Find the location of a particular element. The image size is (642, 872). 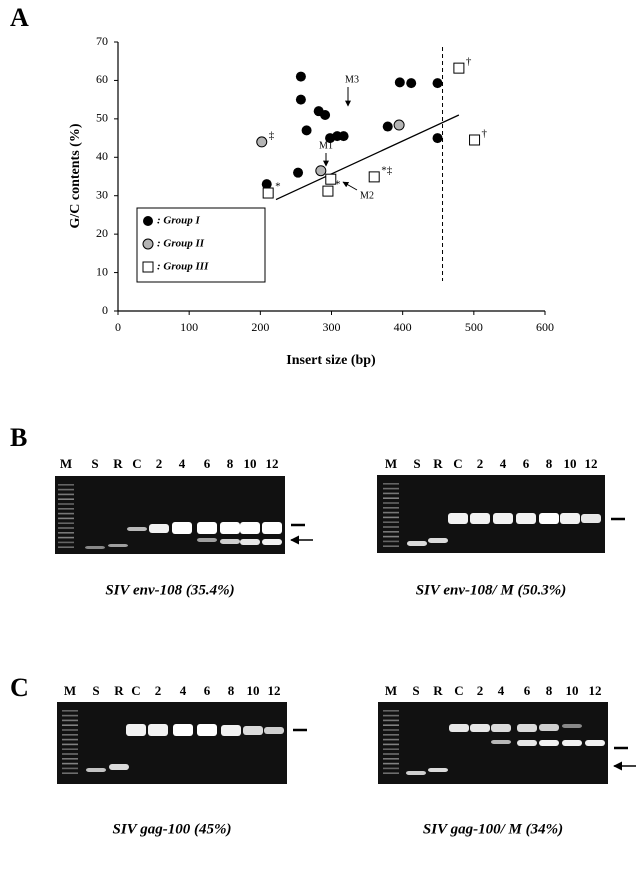

gel-panel: M S R C 2 4 6 8 10 12 SIV gag-100 (45%) is located at coordinates (182, 760).